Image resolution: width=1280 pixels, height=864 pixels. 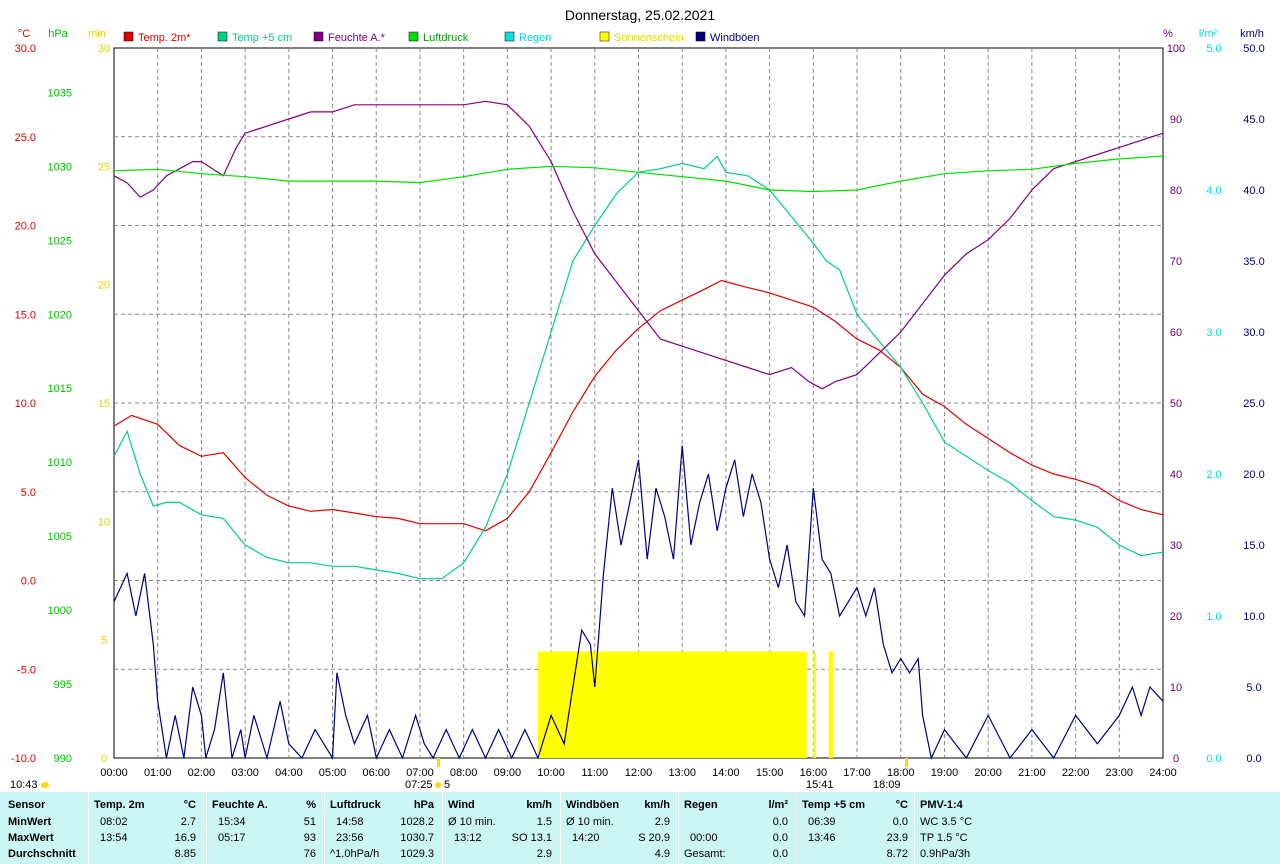 What do you see at coordinates (447, 784) in the screenshot?
I see `sunrise-extra: 5` at bounding box center [447, 784].